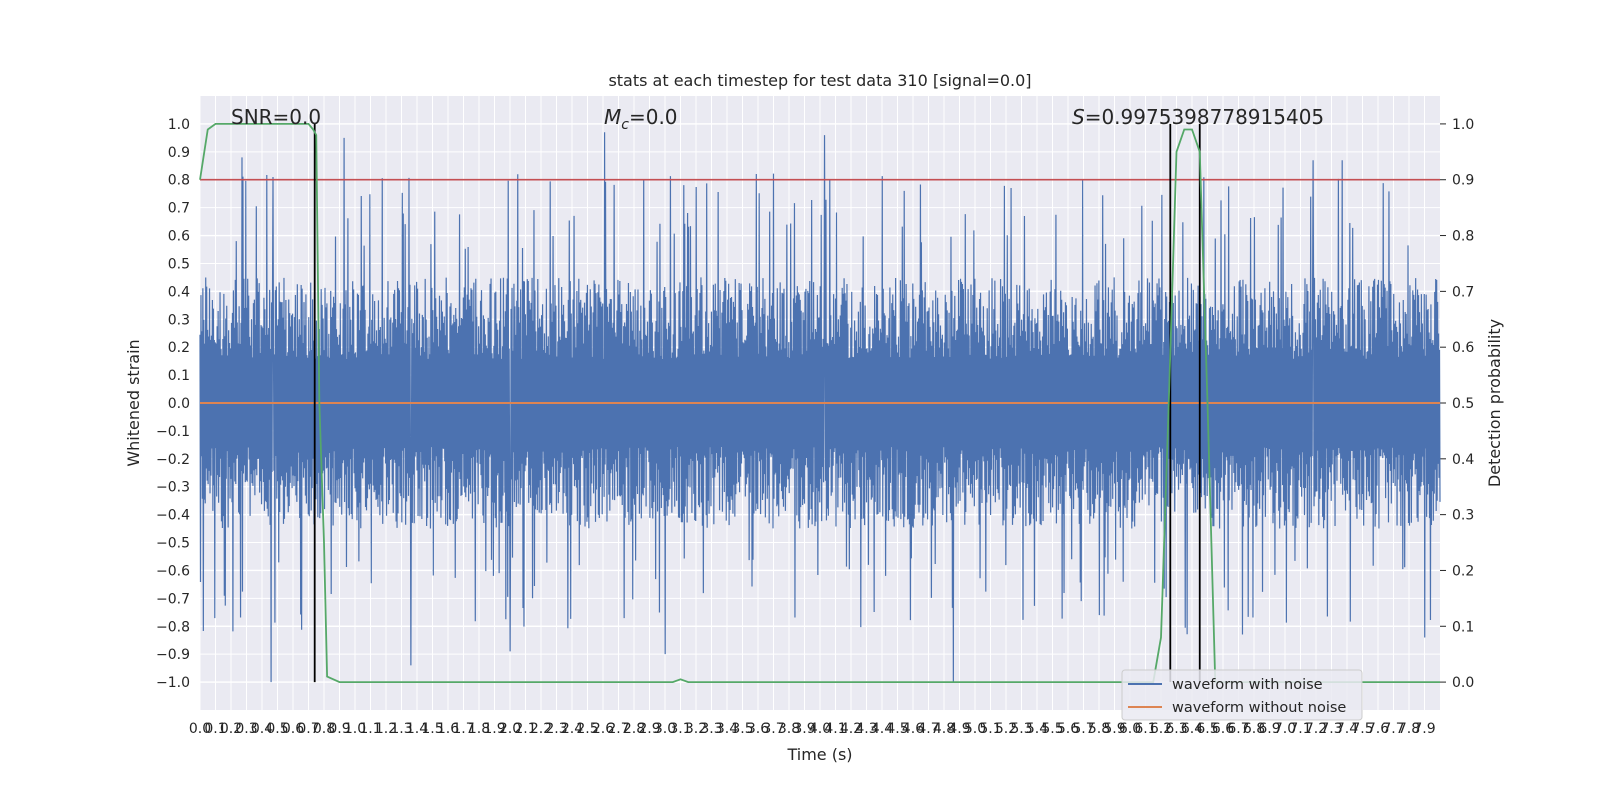 The image size is (1600, 800). I want to click on x-tick-label: 0.5, so click(277, 729).